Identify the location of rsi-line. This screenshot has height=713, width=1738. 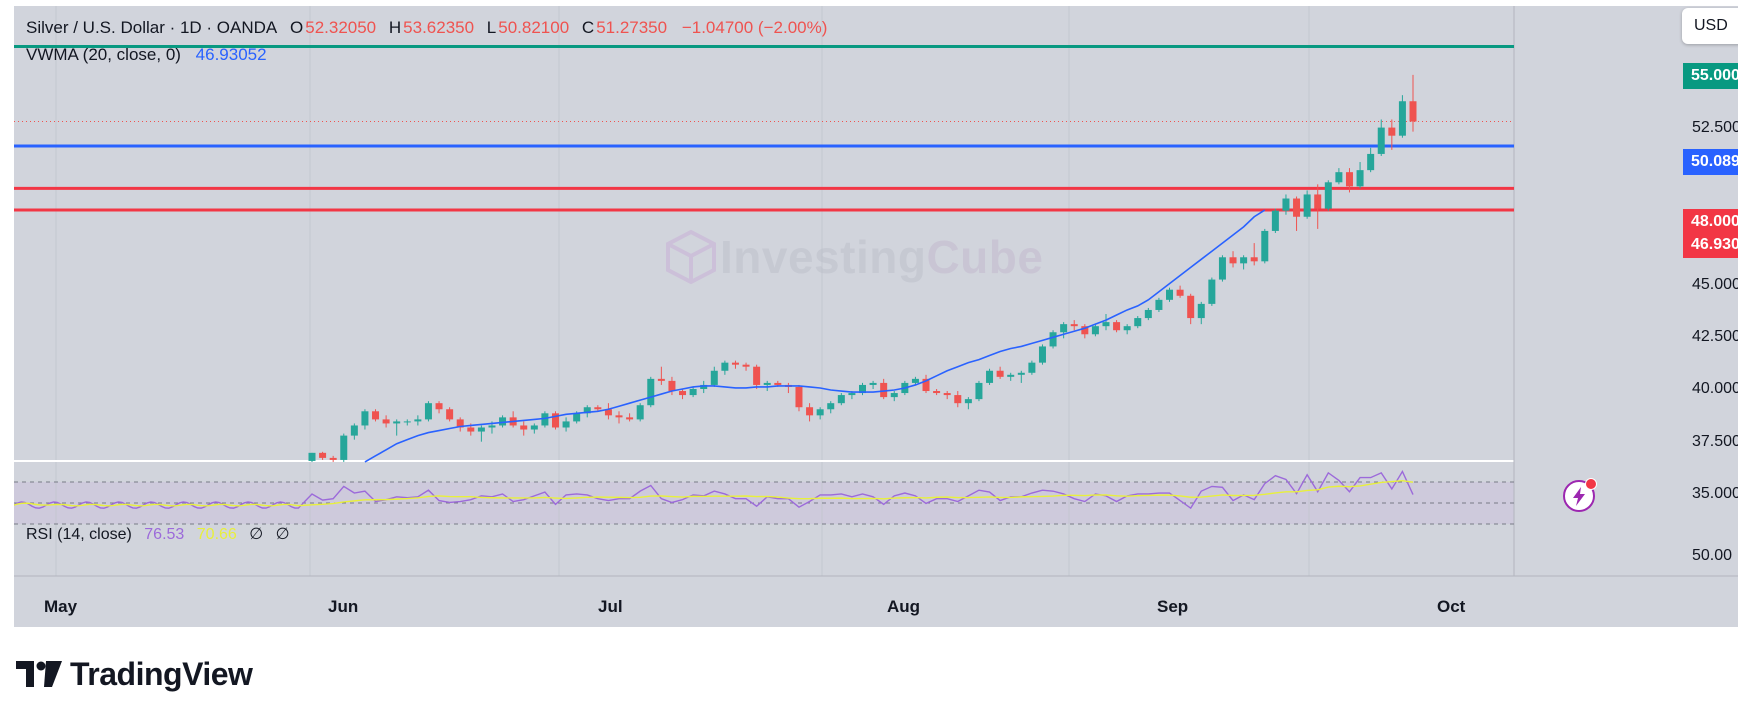
(714, 490).